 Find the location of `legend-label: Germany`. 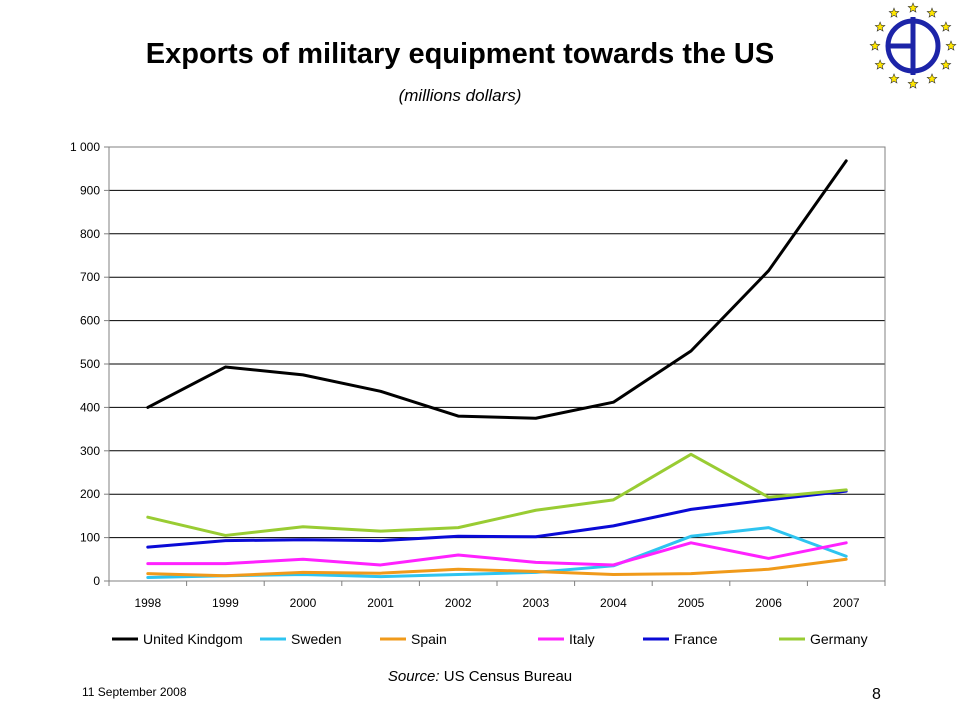

legend-label: Germany is located at coordinates (839, 639).